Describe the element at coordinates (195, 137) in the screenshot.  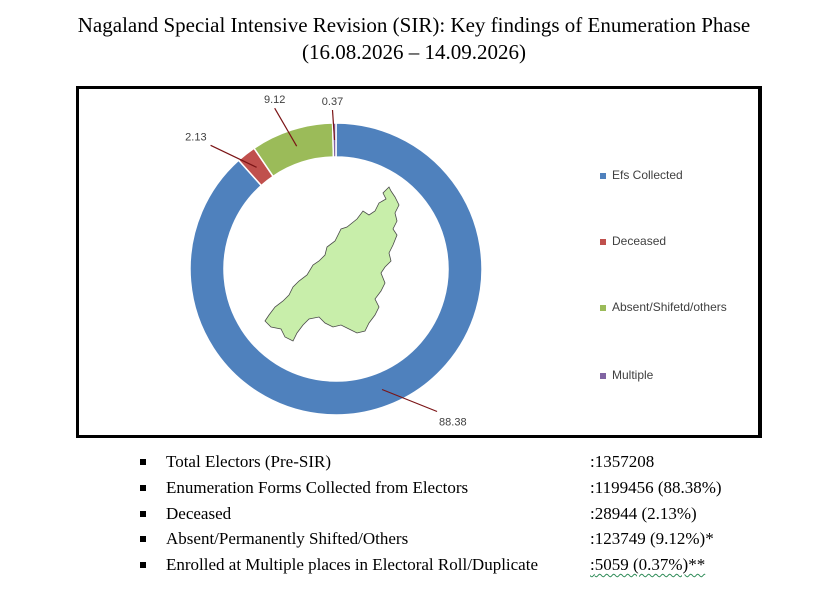
I see `data-label-deceased: 2.13` at that location.